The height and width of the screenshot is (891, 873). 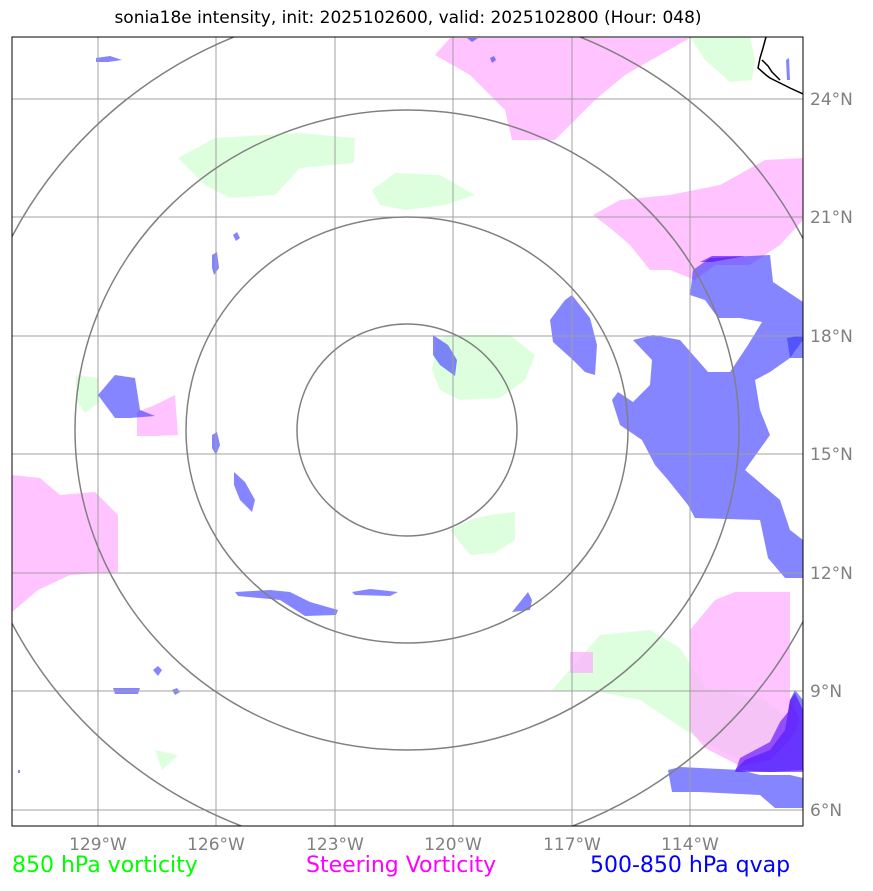 What do you see at coordinates (751, 514) in the screenshot?
I see `qvap-overlap-layer` at bounding box center [751, 514].